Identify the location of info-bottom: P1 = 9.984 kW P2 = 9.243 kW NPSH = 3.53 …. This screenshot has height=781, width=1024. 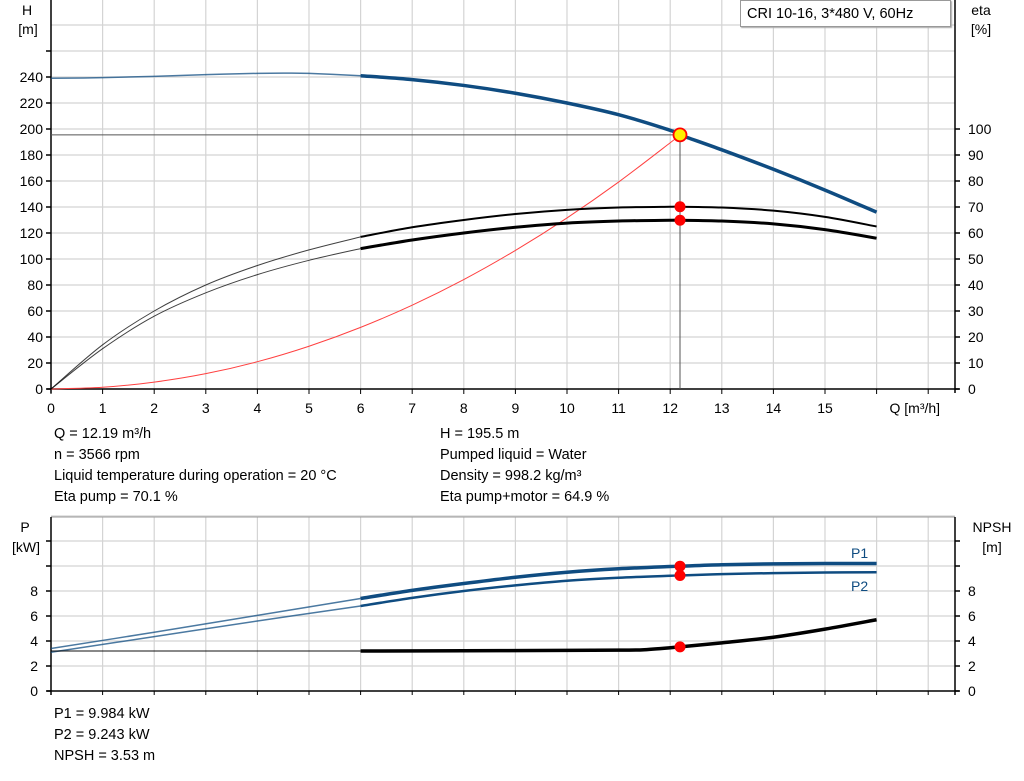
(104, 735).